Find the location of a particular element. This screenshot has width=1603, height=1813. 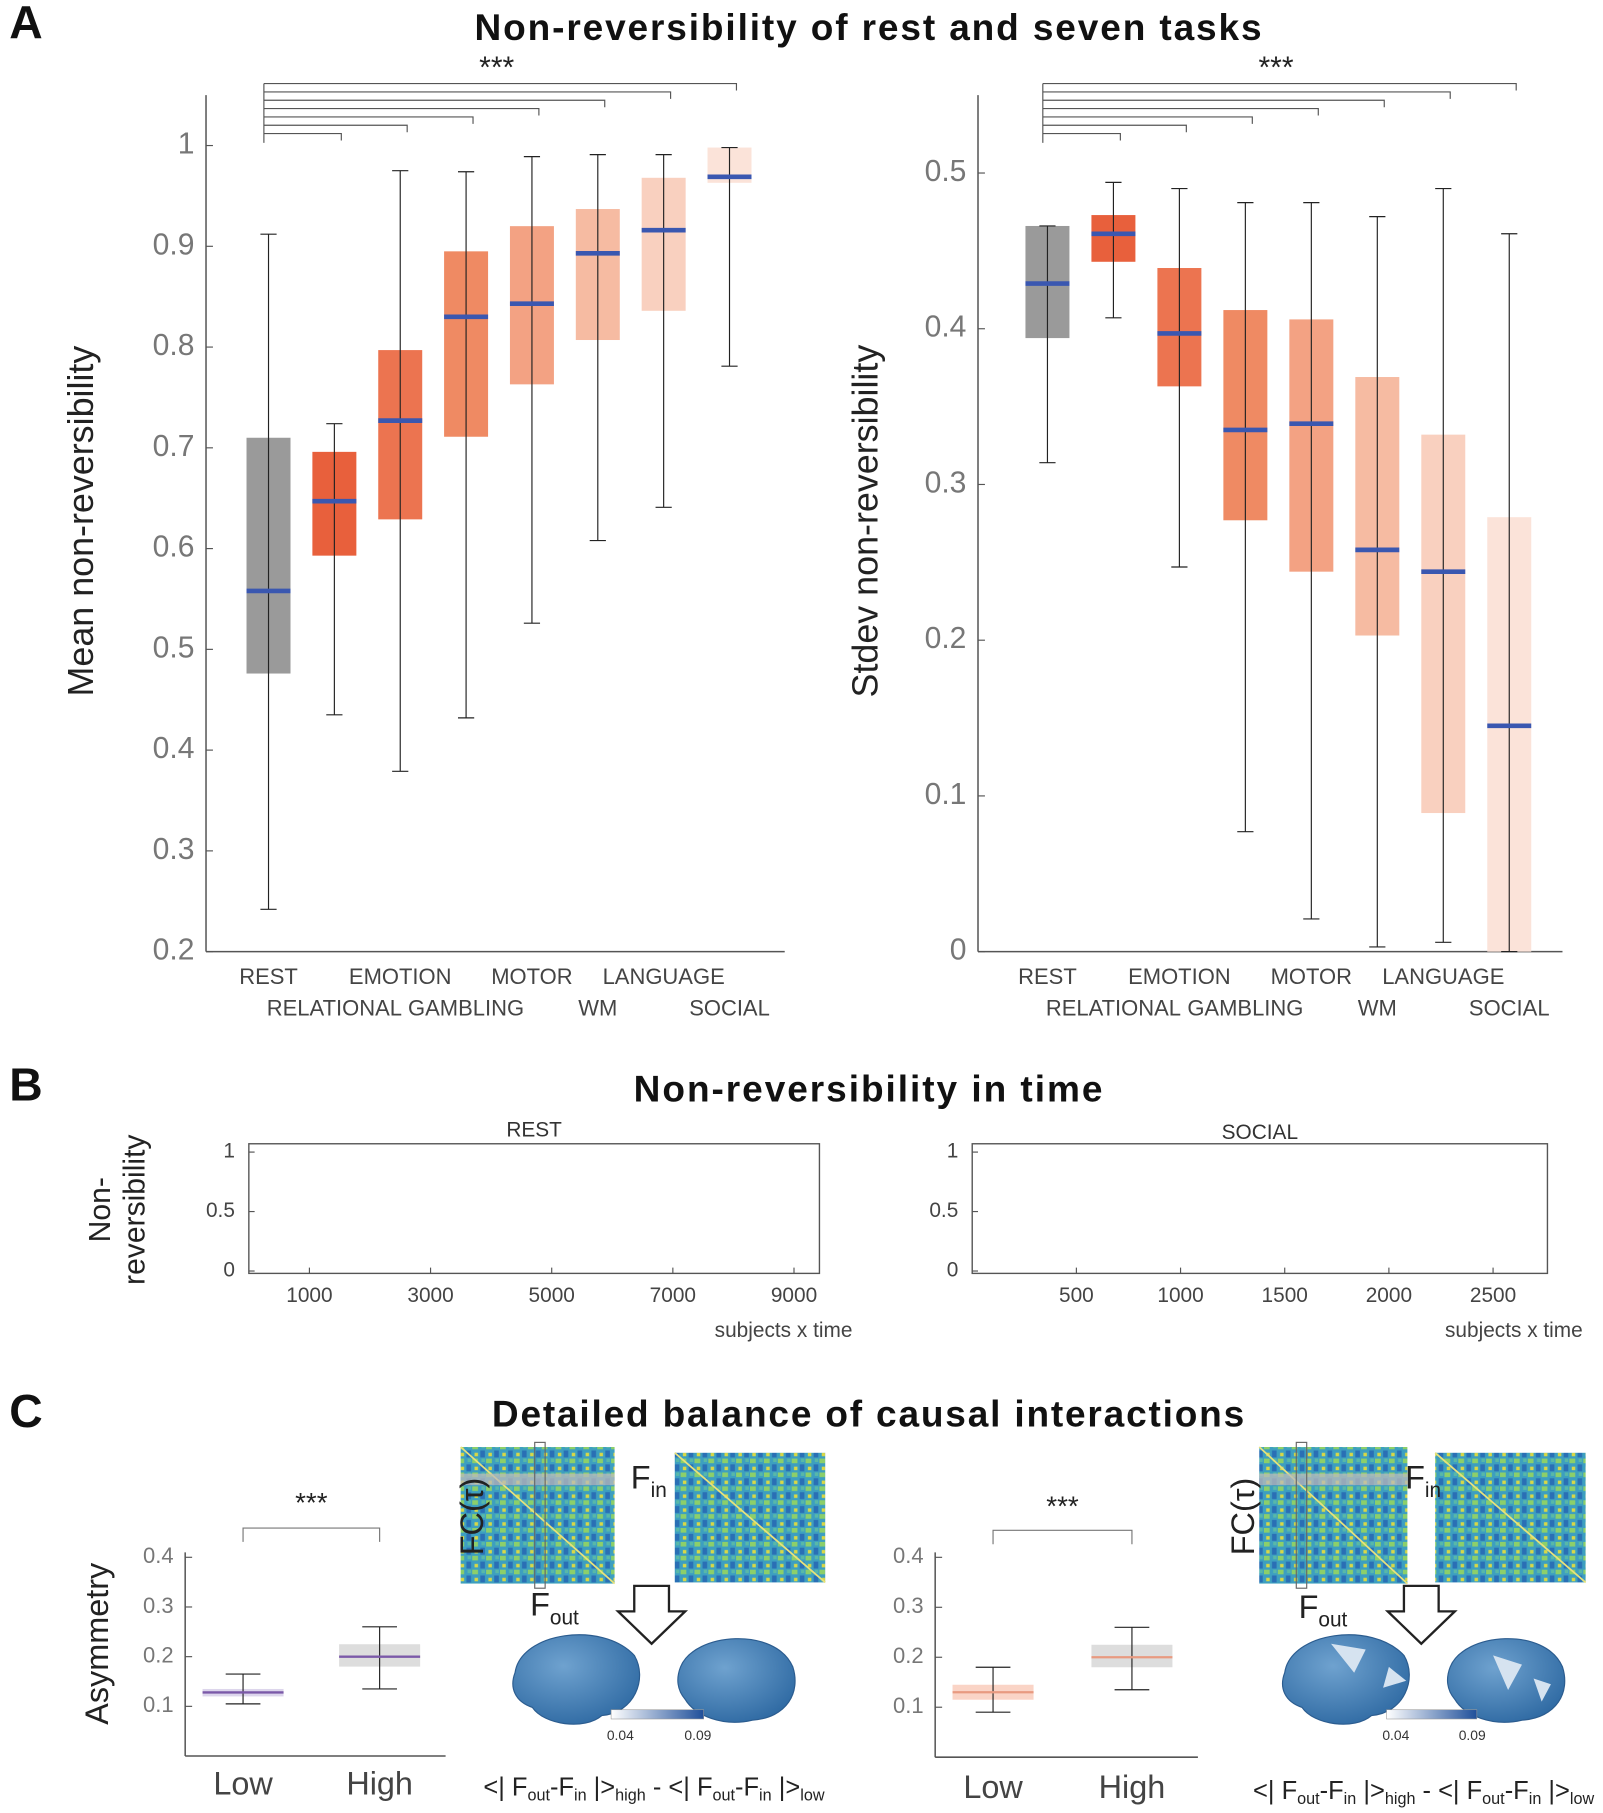

x-tick-label: 1500 is located at coordinates (1285, 1295).